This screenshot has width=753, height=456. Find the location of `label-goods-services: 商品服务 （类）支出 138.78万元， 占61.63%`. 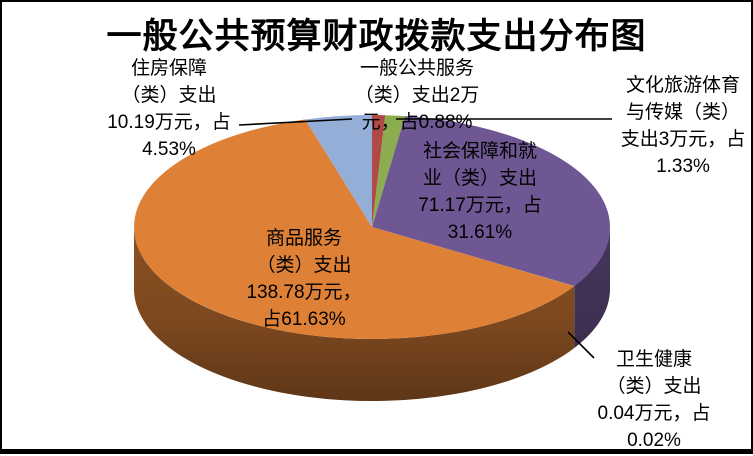

label-goods-services: 商品服务 （类）支出 138.78万元， 占61.63% is located at coordinates (304, 279).